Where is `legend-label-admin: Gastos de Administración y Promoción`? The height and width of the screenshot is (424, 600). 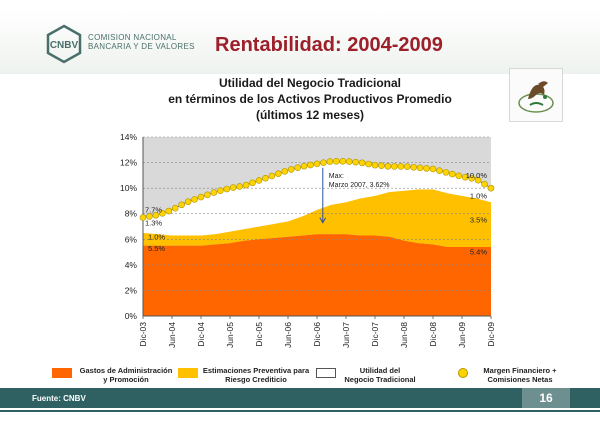
legend-label-admin: Gastos de Administración y Promoción is located at coordinates (126, 375).